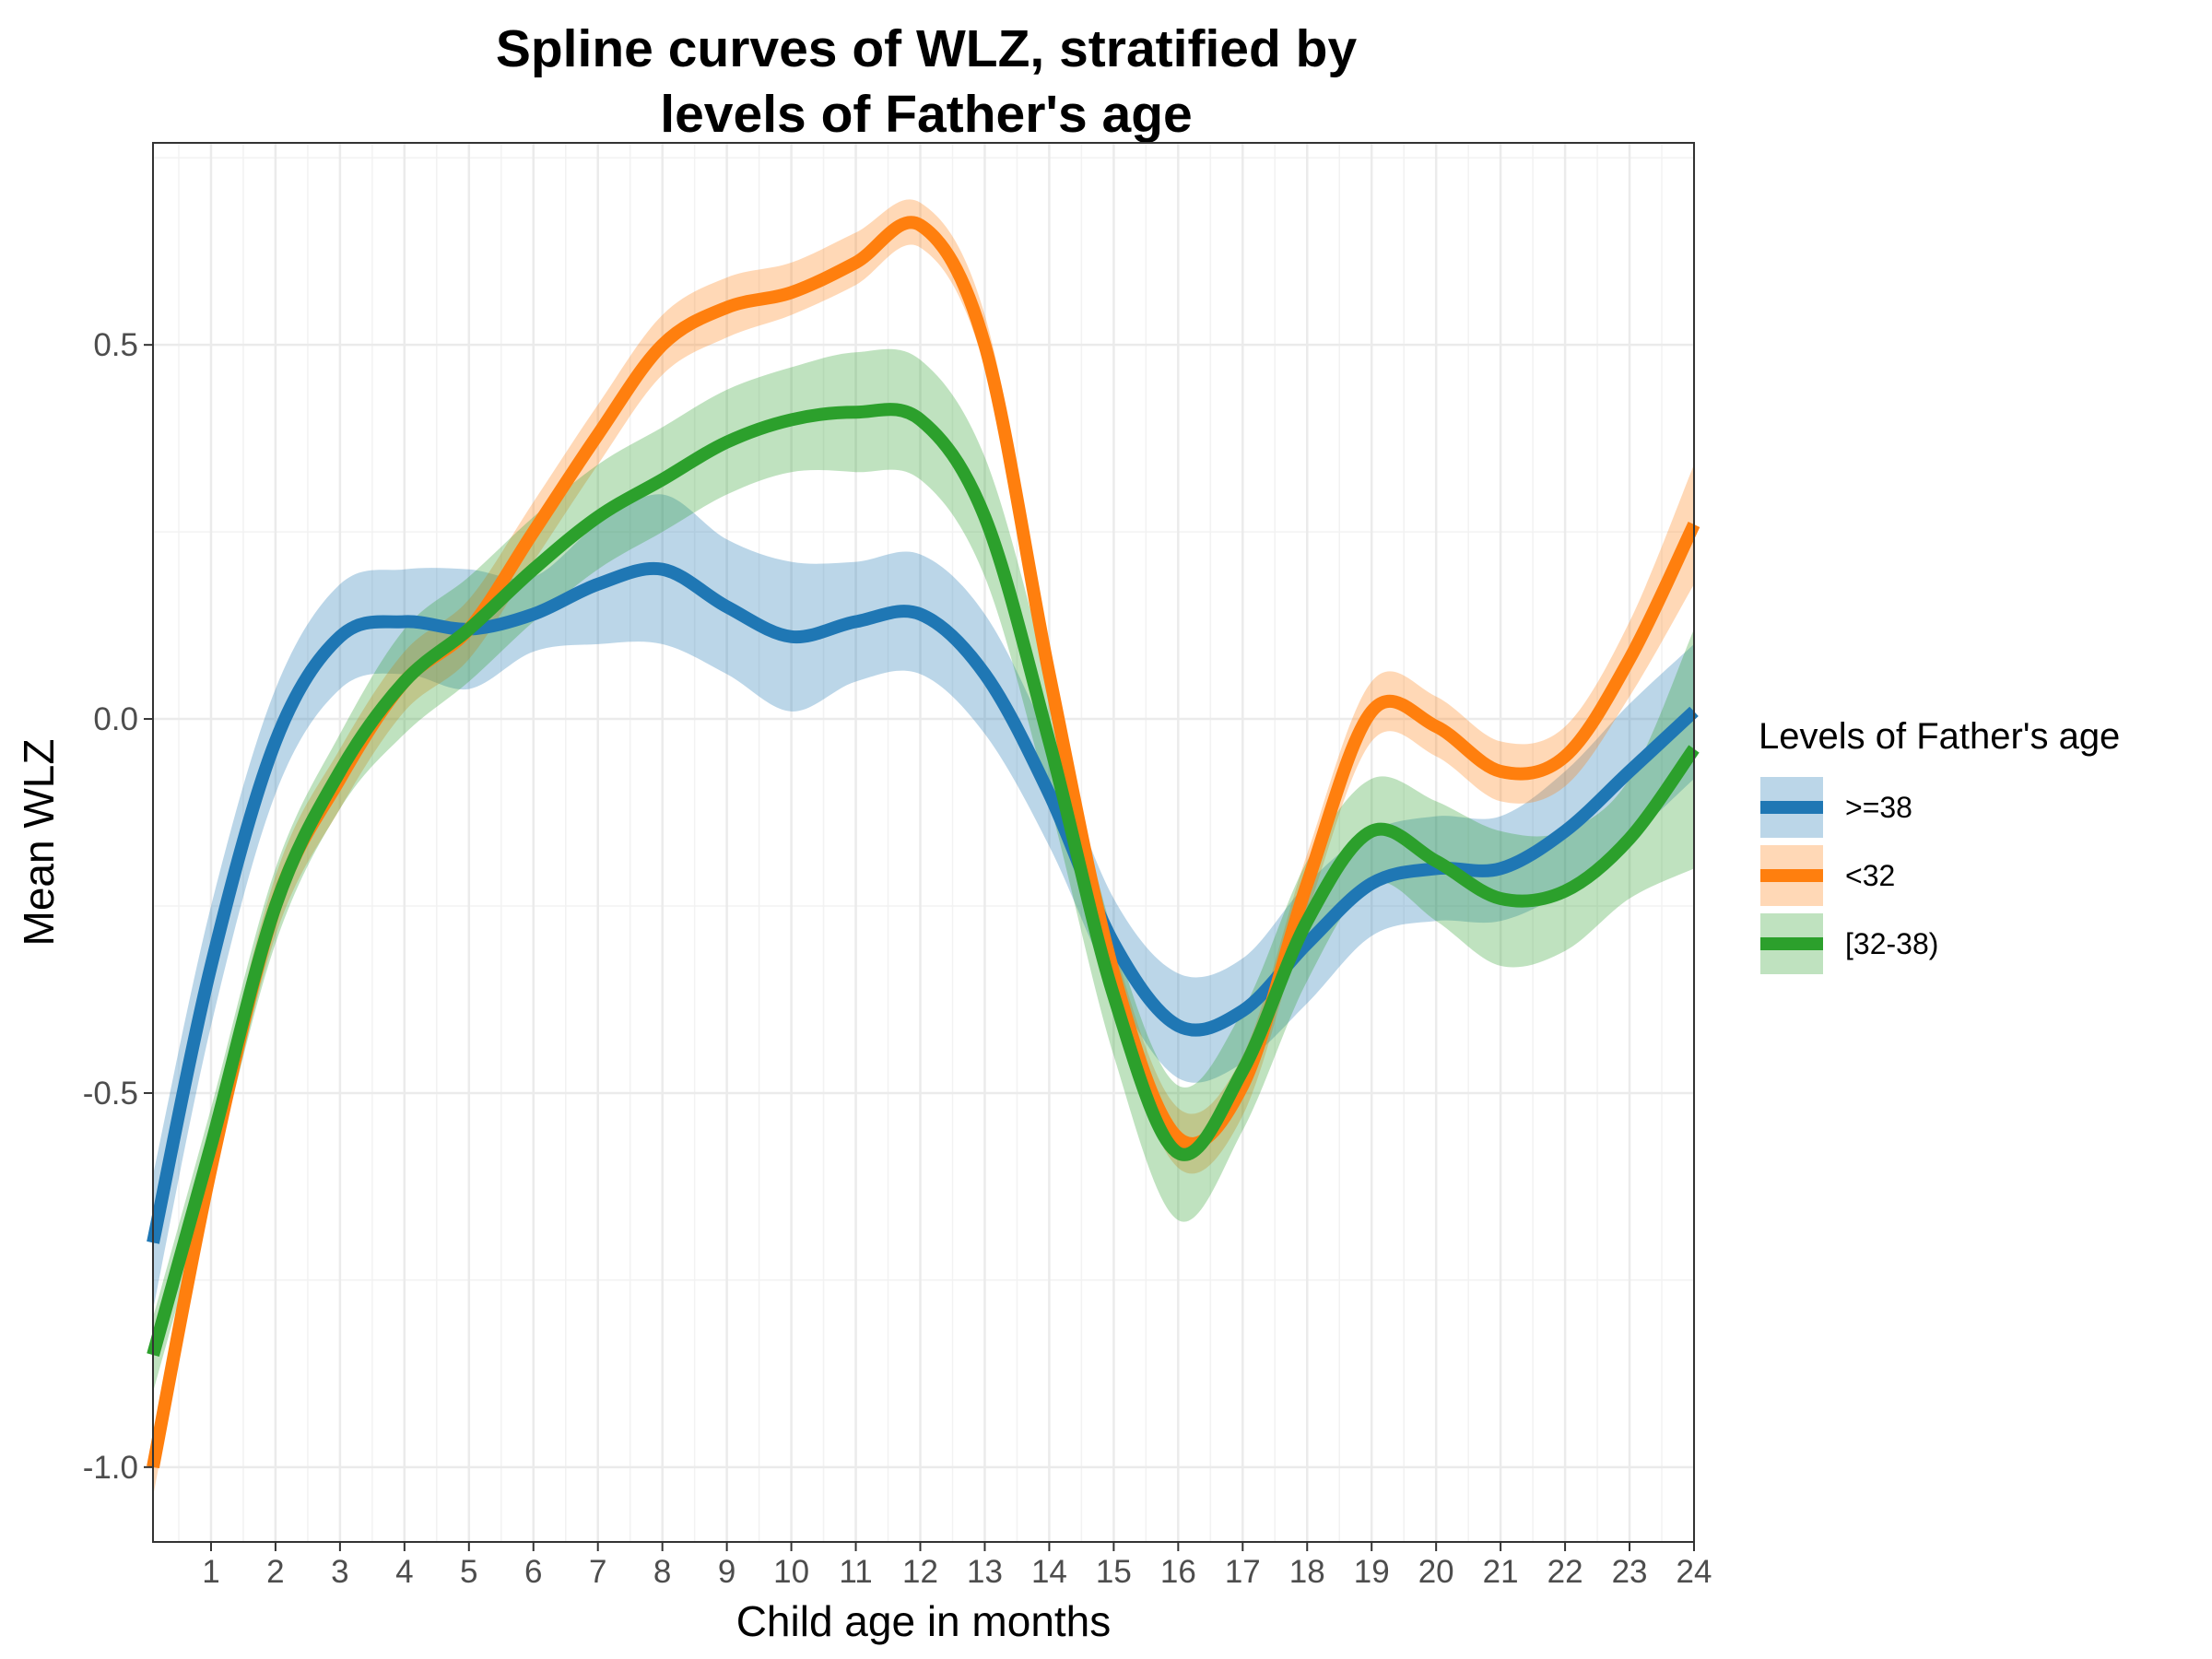  What do you see at coordinates (110, 1094) in the screenshot?
I see `y-tick-label: -0.5` at bounding box center [110, 1094].